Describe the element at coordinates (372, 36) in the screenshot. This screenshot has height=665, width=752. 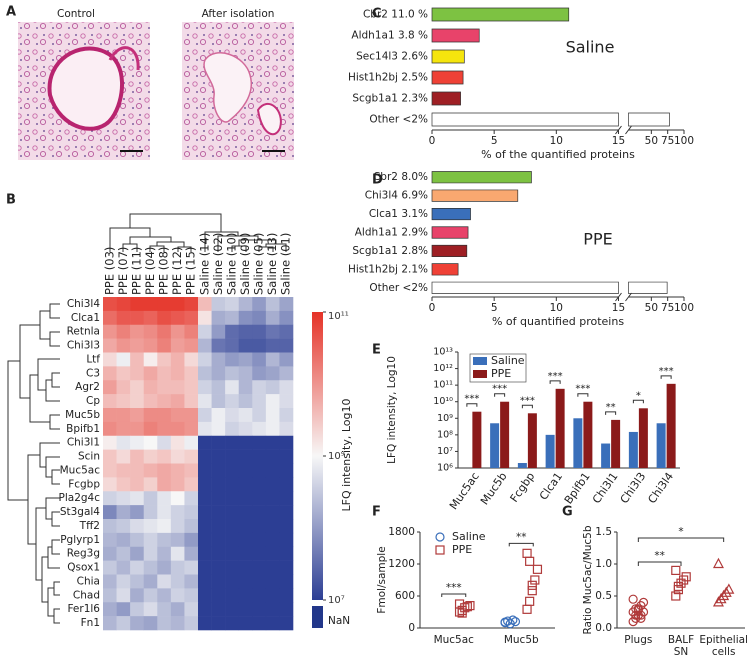
I see `category-label: Aldh1a1` at that location.